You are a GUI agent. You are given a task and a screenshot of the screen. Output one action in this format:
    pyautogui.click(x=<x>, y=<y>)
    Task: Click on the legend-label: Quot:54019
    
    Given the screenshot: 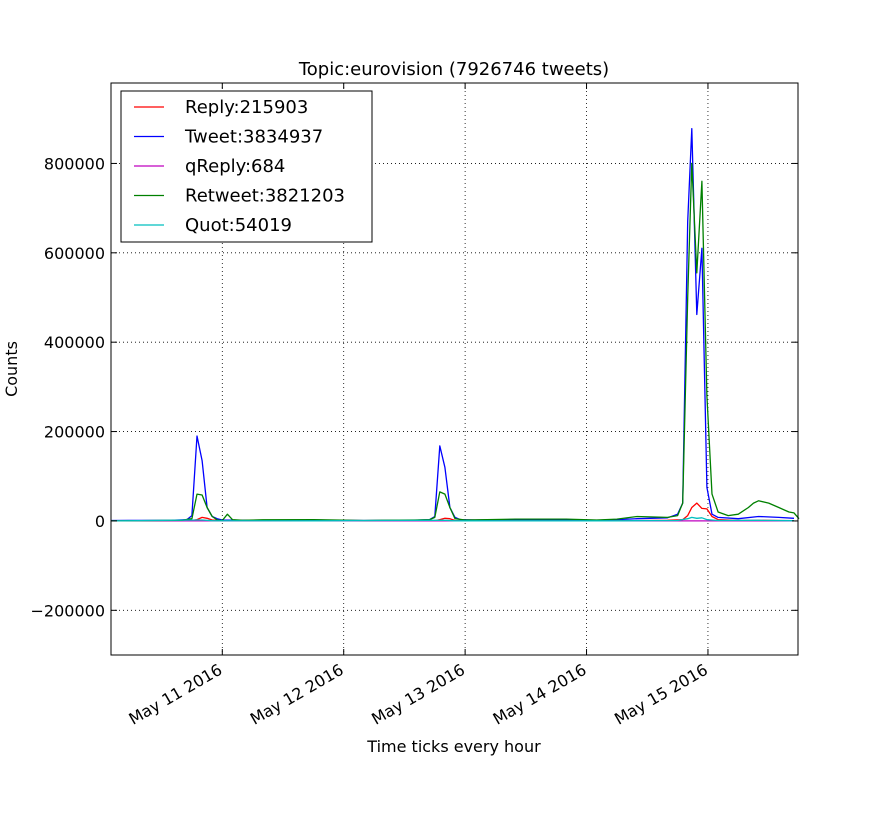 What is the action you would take?
    pyautogui.click(x=238, y=225)
    